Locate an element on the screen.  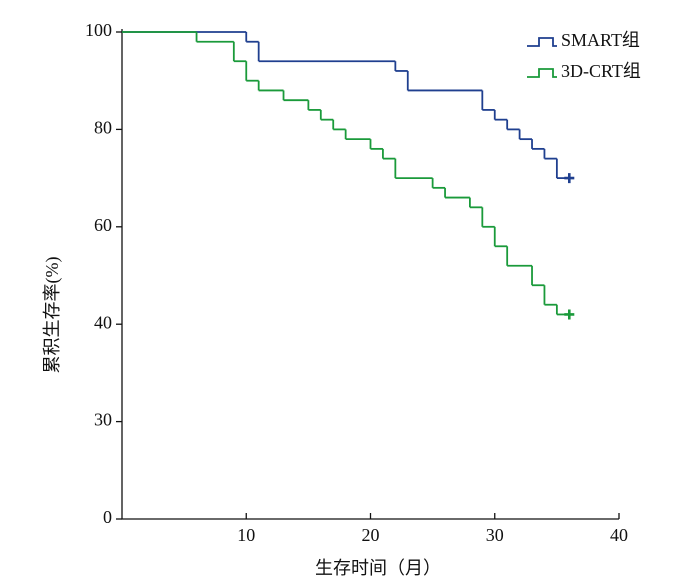
y-tick-label: 30 is located at coordinates (103, 420).